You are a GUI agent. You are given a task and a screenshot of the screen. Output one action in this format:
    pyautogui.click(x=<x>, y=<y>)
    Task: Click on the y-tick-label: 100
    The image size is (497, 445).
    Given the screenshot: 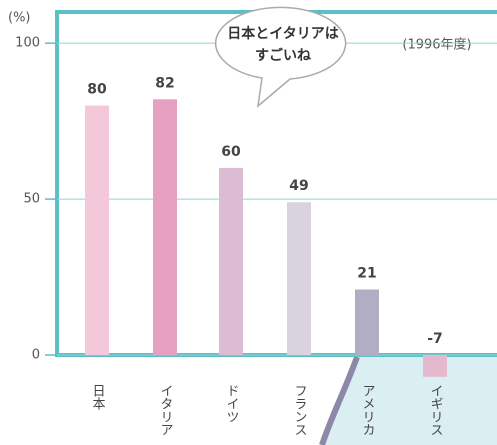 What is the action you would take?
    pyautogui.click(x=27, y=43)
    